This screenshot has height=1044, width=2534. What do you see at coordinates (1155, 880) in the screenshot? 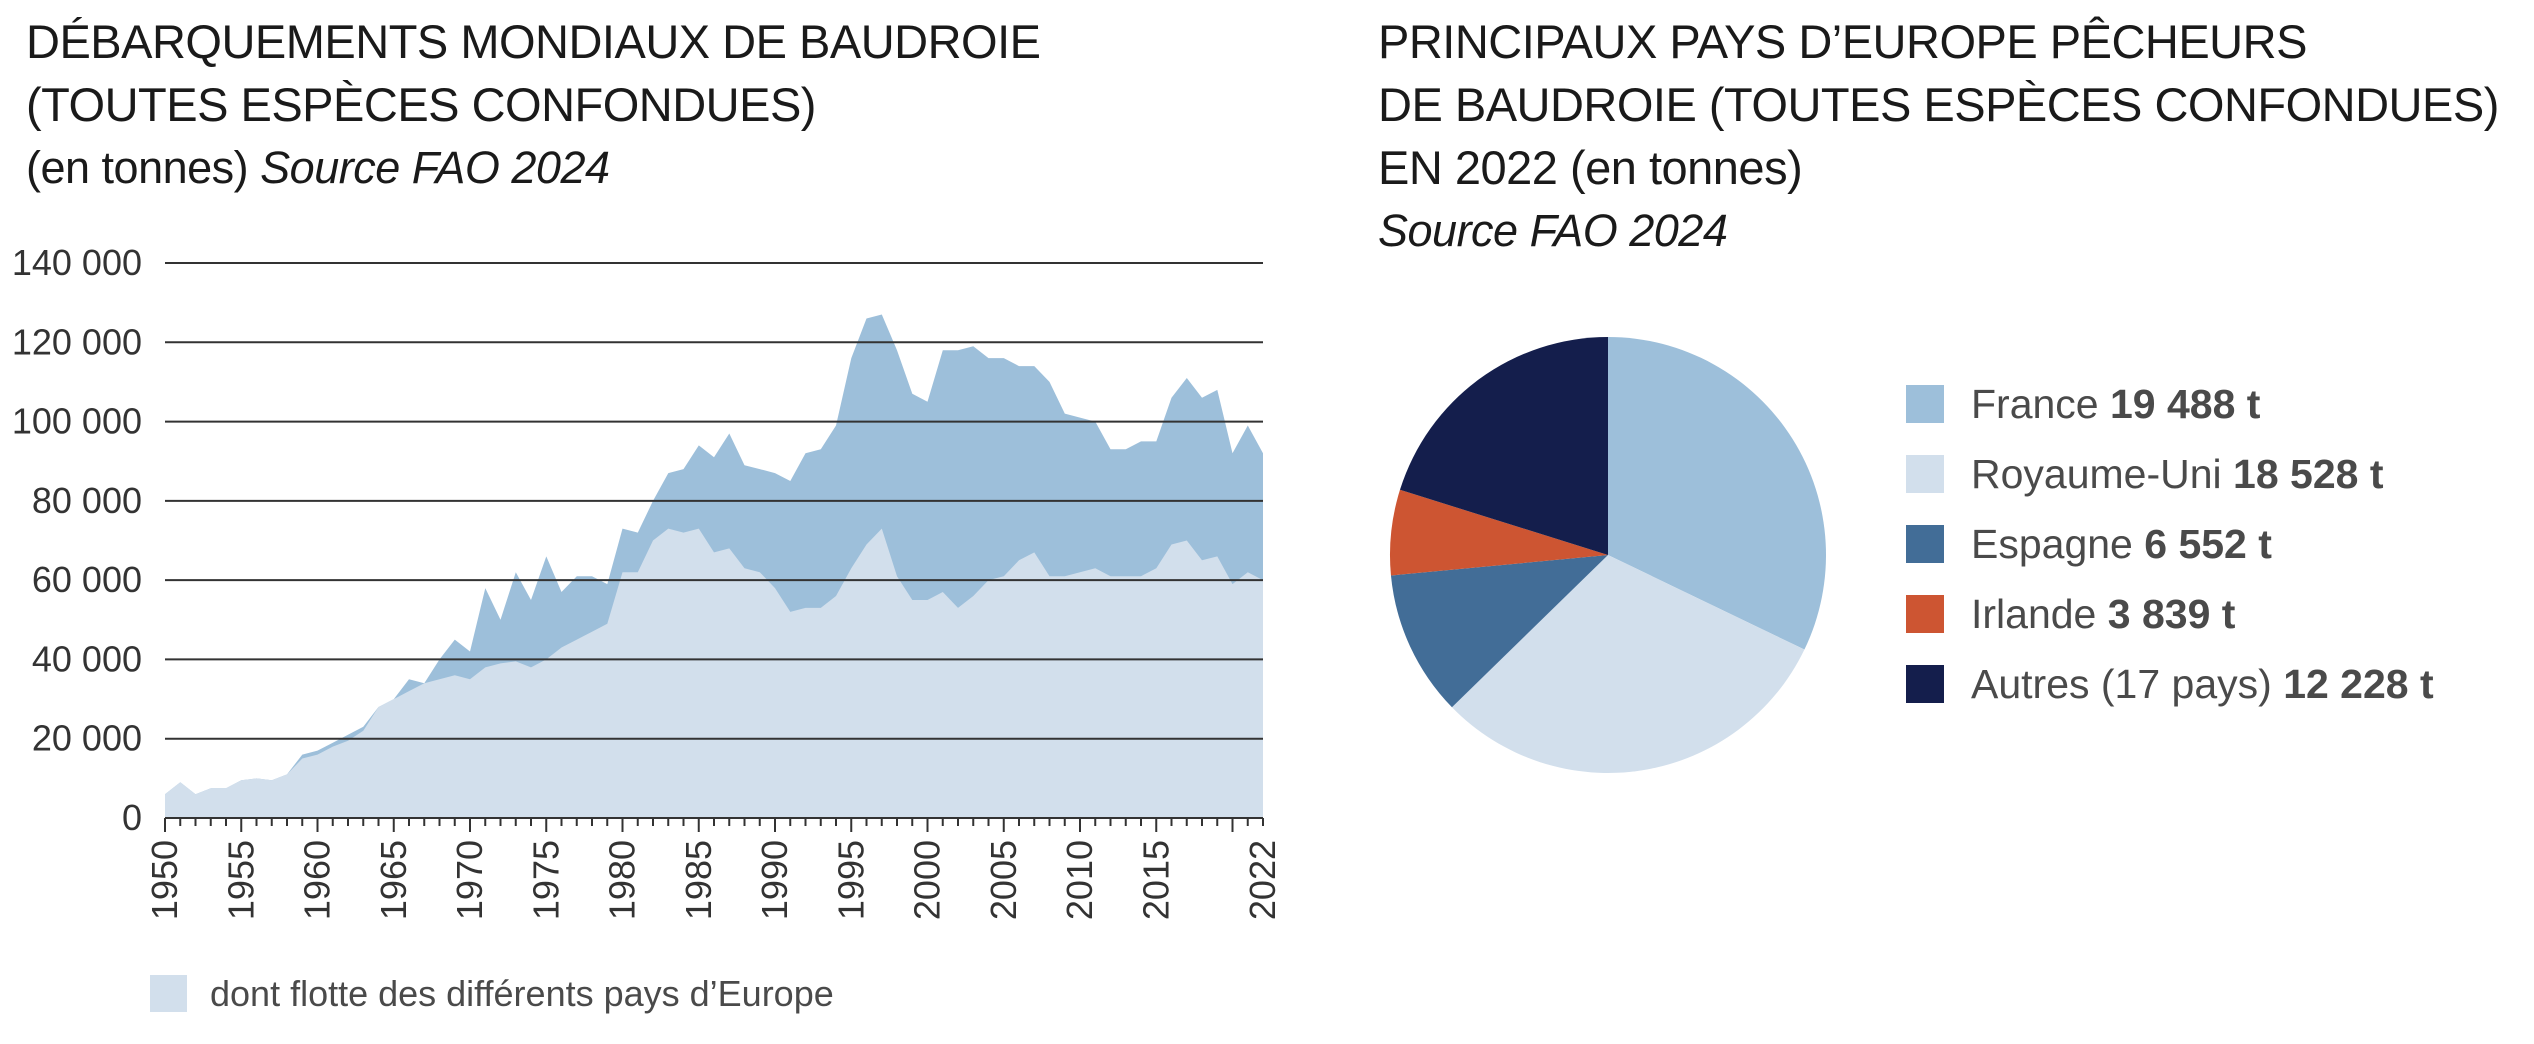
I see `x-tick-label: 2015` at bounding box center [1155, 880].